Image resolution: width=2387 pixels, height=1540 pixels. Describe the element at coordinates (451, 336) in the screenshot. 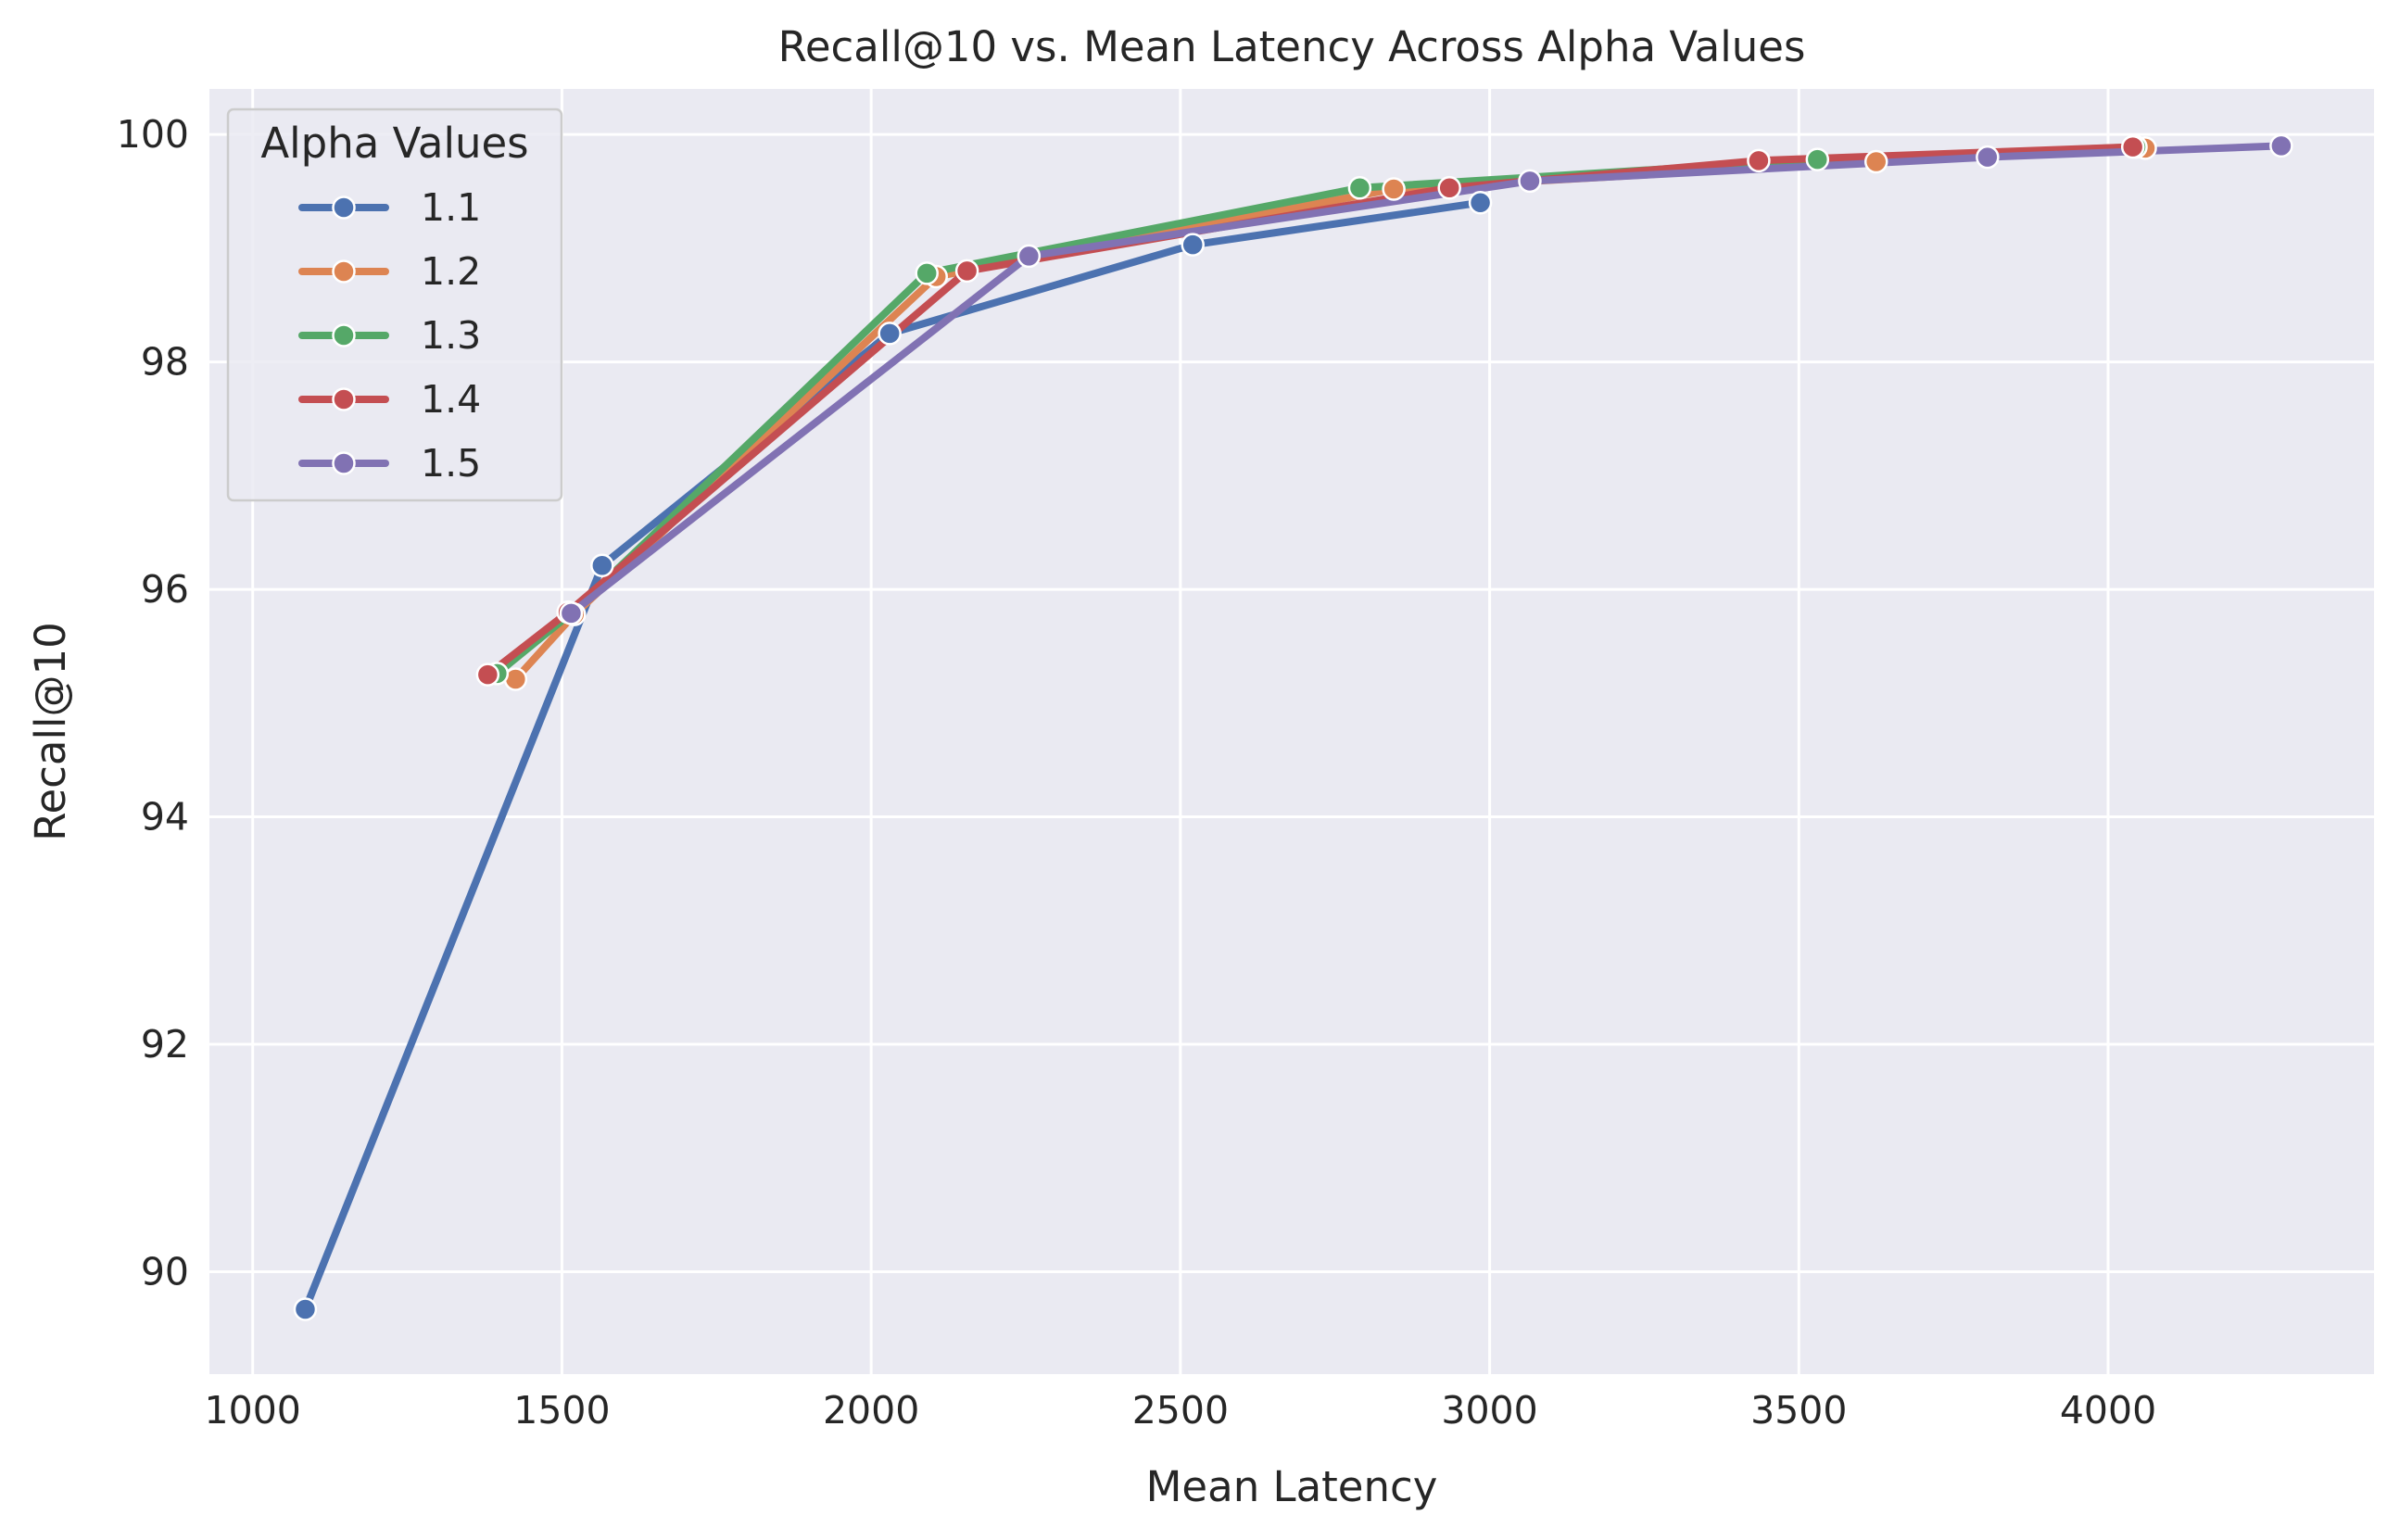

I see `legend-label: 1.3` at that location.